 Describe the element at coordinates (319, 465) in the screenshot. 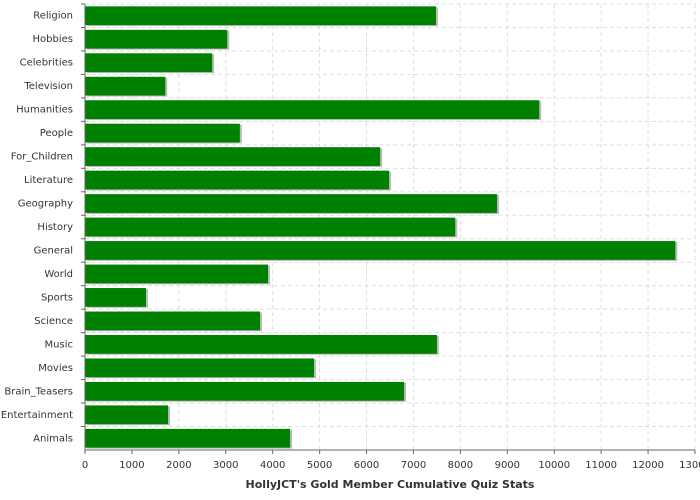

I see `x-tick-label: 5000` at that location.